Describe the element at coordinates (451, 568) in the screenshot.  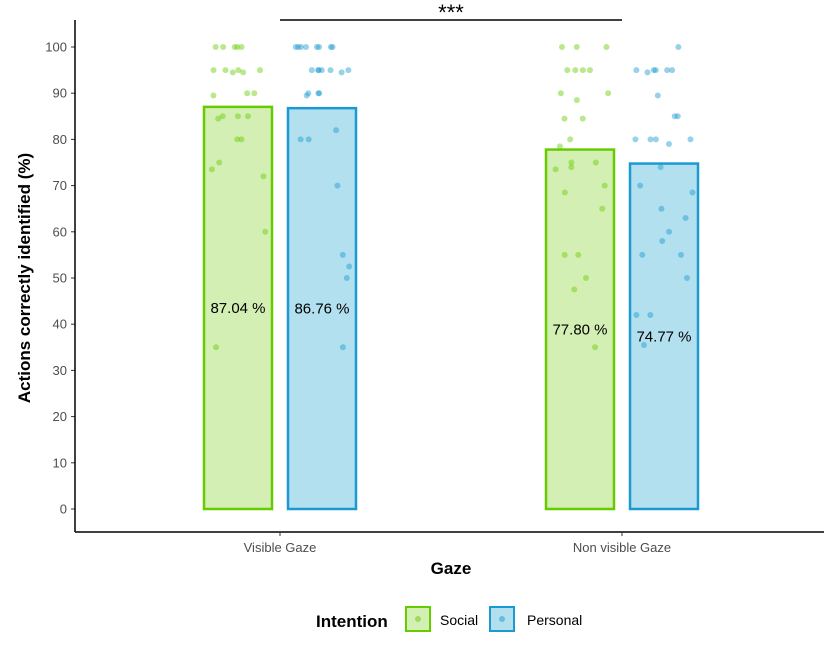
I see `x-axis-title: Gaze` at that location.